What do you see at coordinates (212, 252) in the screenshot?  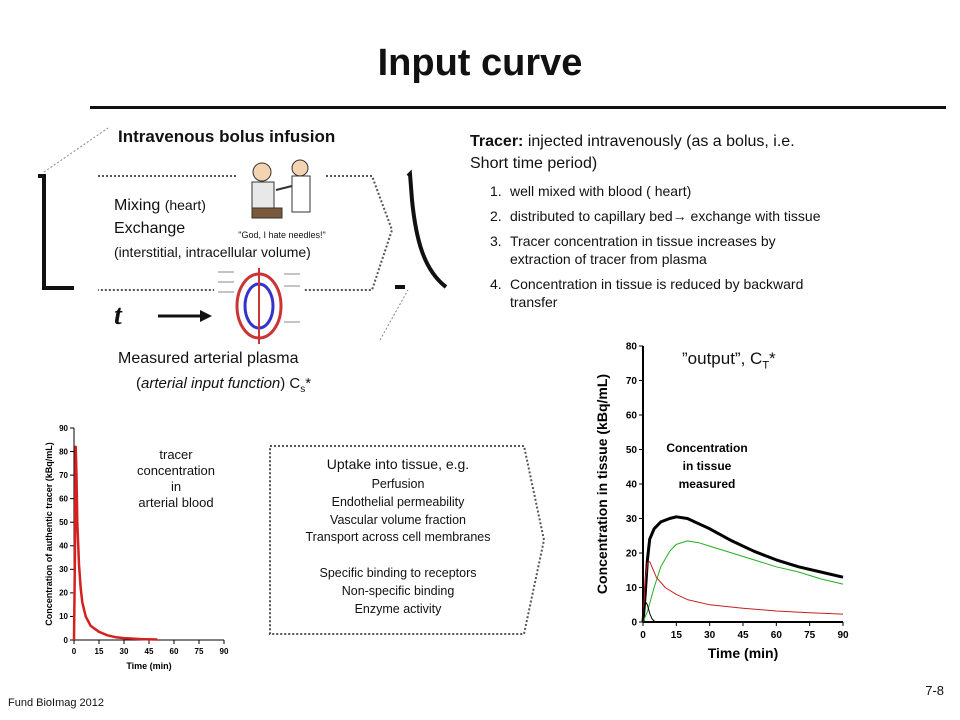 I see `exchange-detail: (interstitial, intracellular volume)` at bounding box center [212, 252].